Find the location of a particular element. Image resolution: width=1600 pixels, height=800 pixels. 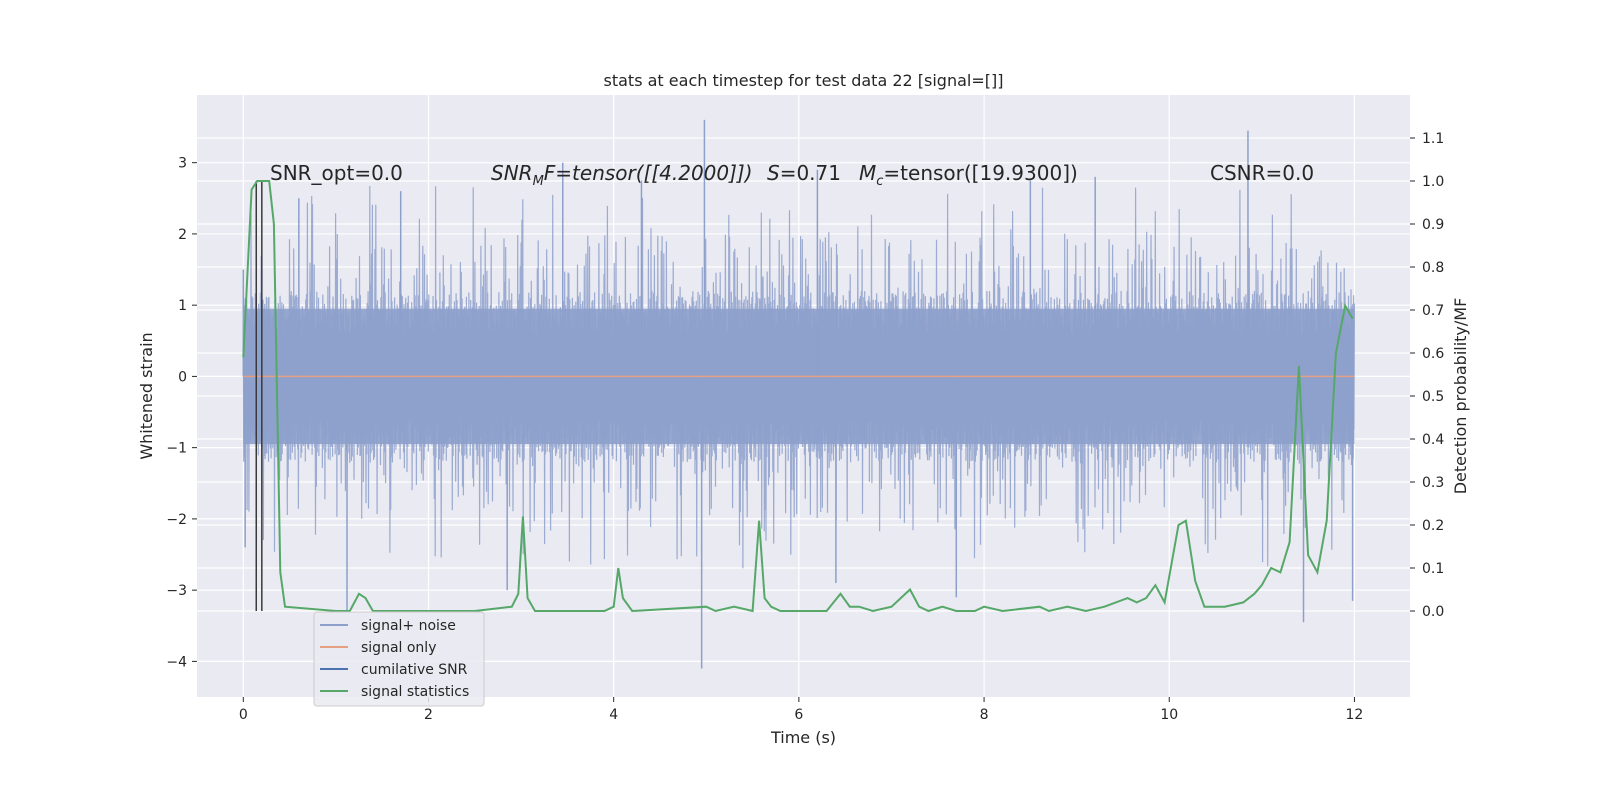

legend-label: signal statistics is located at coordinates (415, 692).